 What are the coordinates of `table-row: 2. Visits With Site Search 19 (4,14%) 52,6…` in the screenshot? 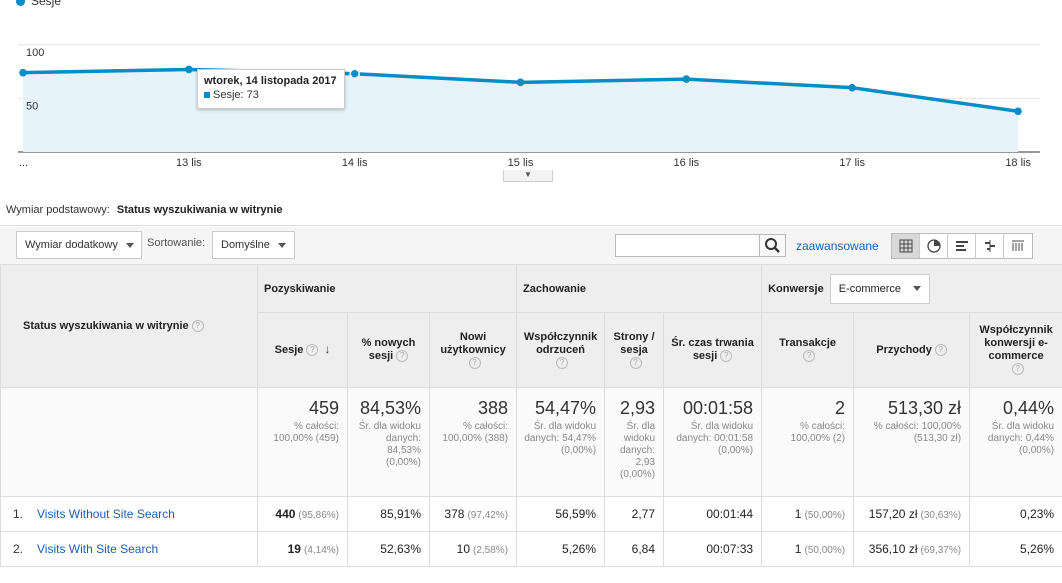 It's located at (531, 549).